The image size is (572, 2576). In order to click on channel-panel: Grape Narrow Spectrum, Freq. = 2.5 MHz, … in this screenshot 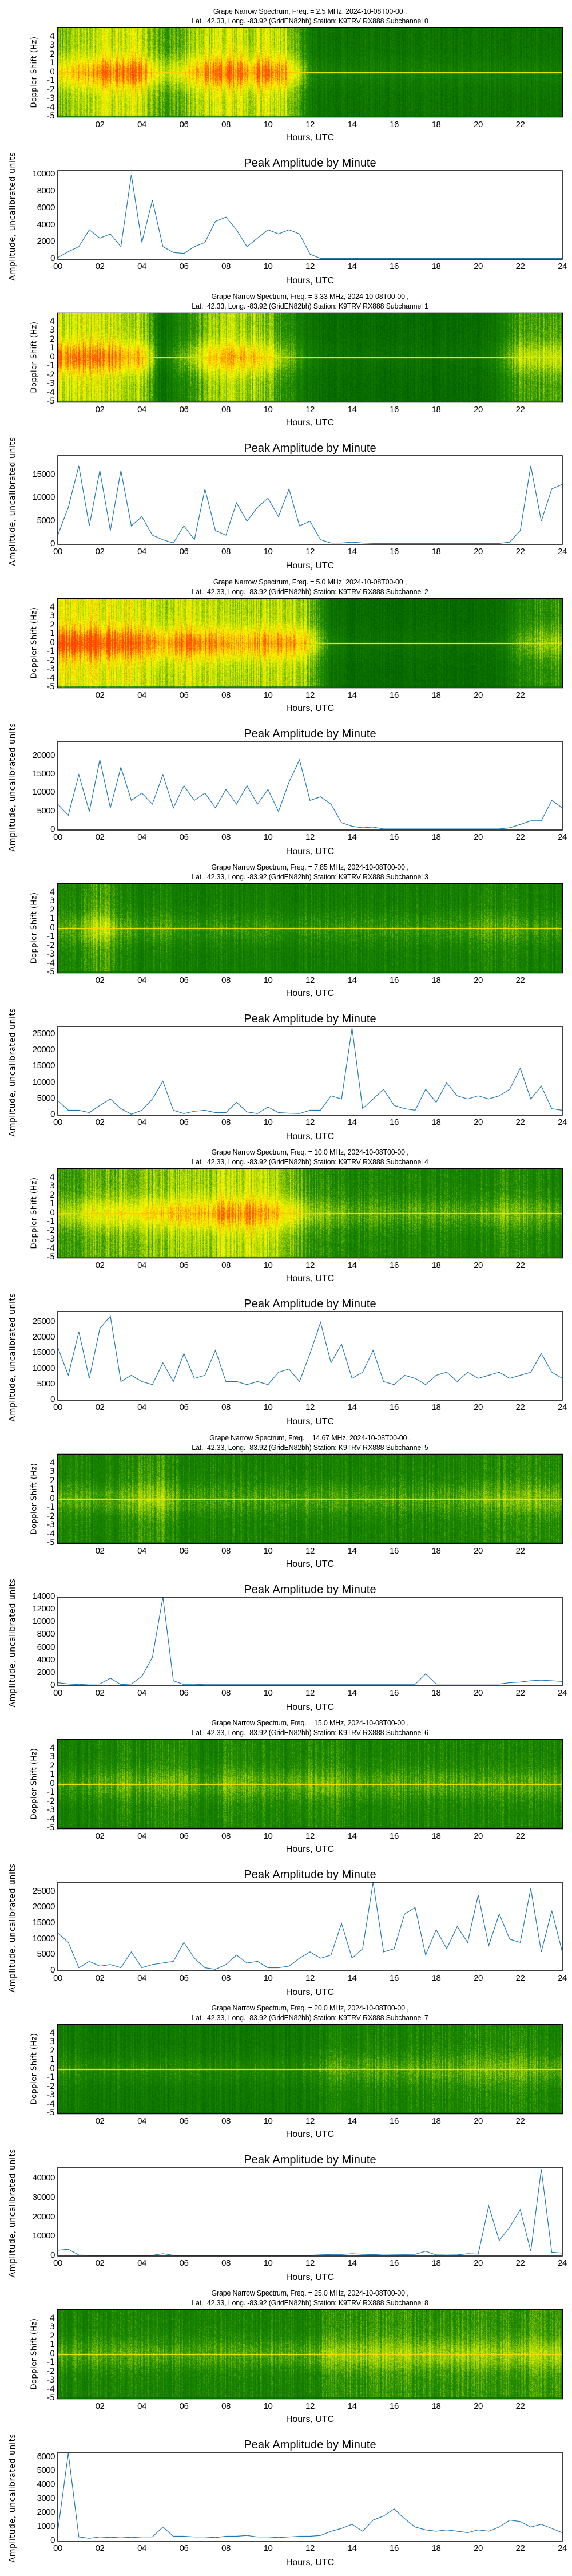, I will do `click(286, 143)`.